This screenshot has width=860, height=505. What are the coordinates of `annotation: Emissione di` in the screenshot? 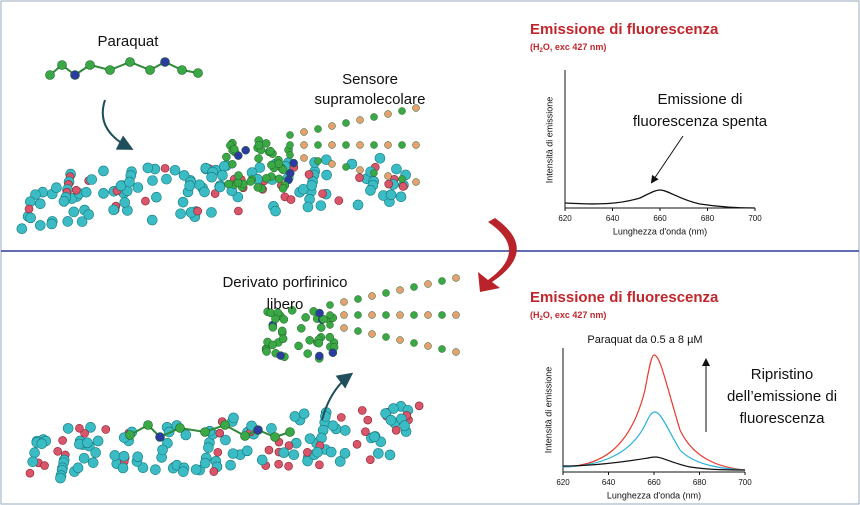 It's located at (699, 99).